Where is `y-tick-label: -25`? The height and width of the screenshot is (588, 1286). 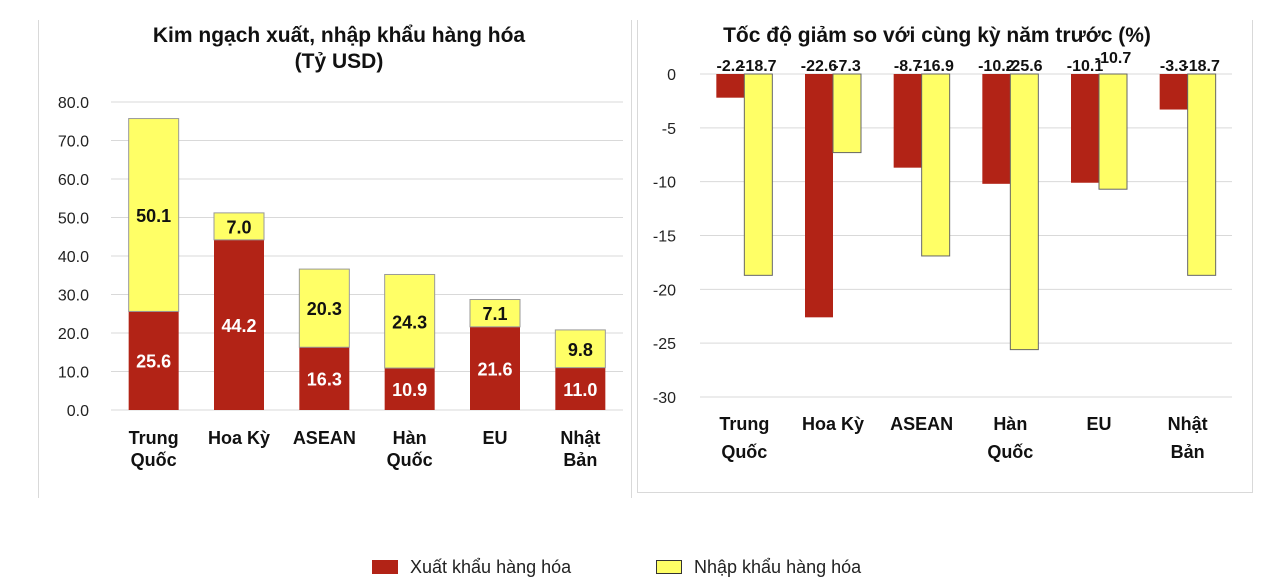 y-tick-label: -25 is located at coordinates (664, 344).